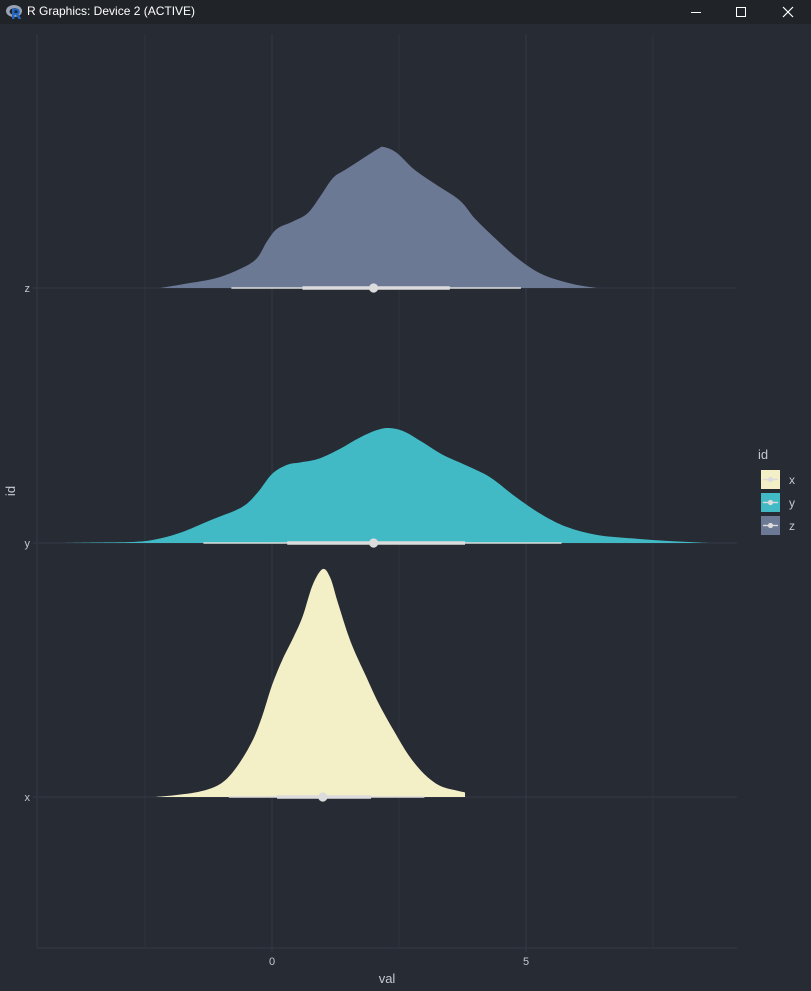  Describe the element at coordinates (310, 682) in the screenshot. I see `density-x` at that location.